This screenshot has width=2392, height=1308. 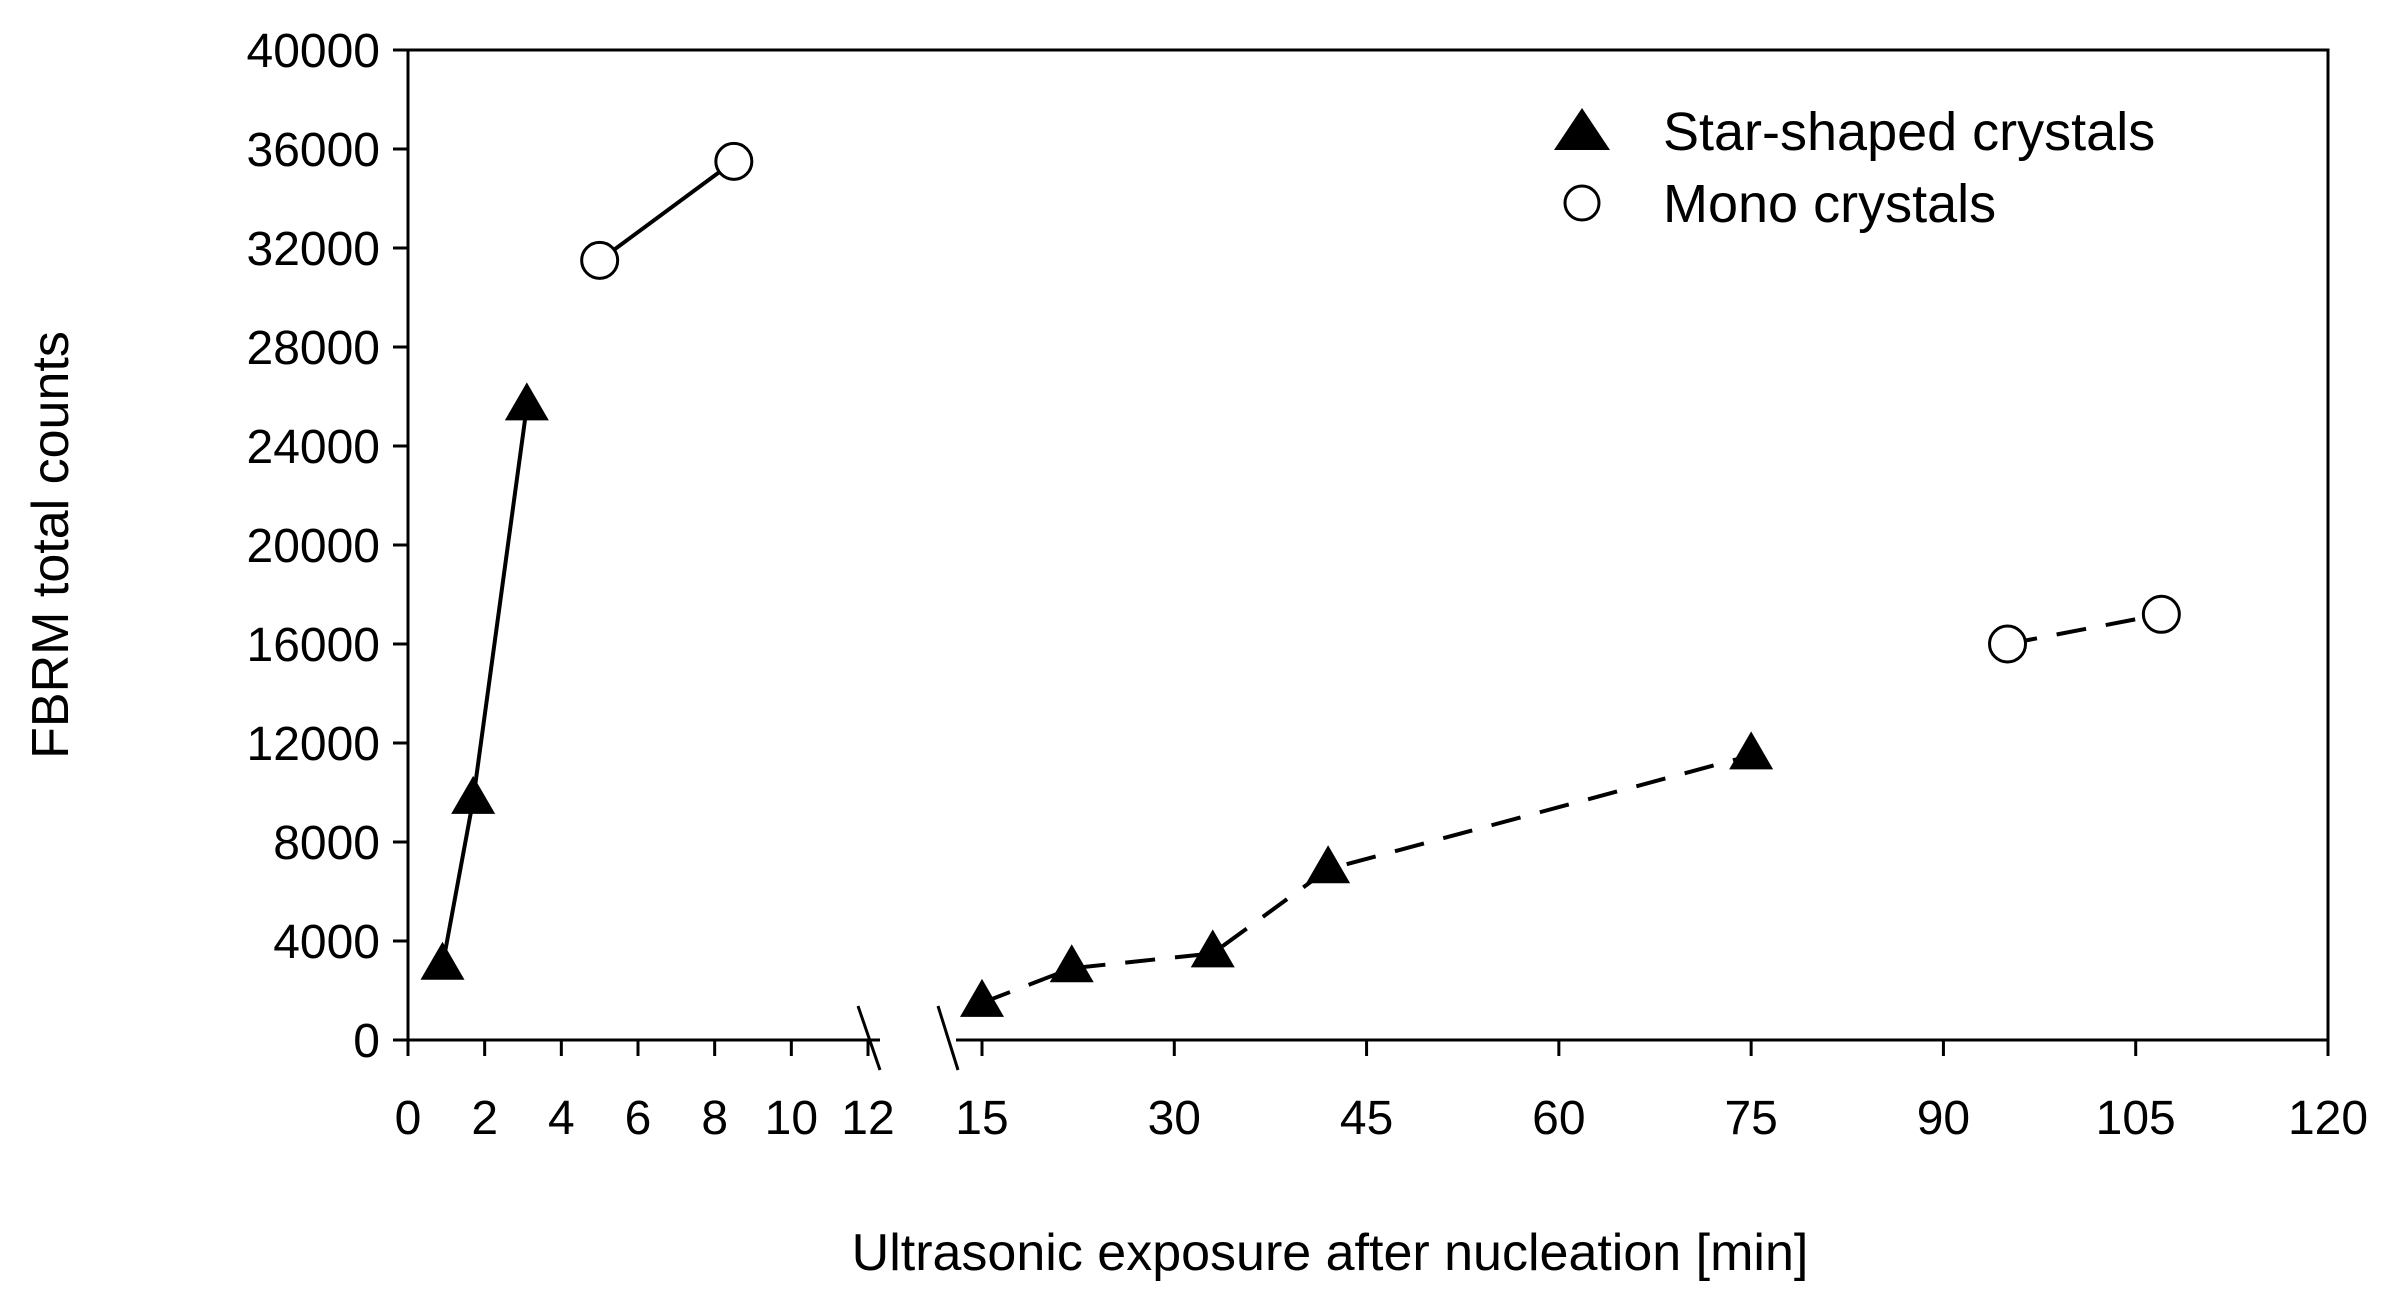 I want to click on axis-break-gap, so click(x=918, y=1040).